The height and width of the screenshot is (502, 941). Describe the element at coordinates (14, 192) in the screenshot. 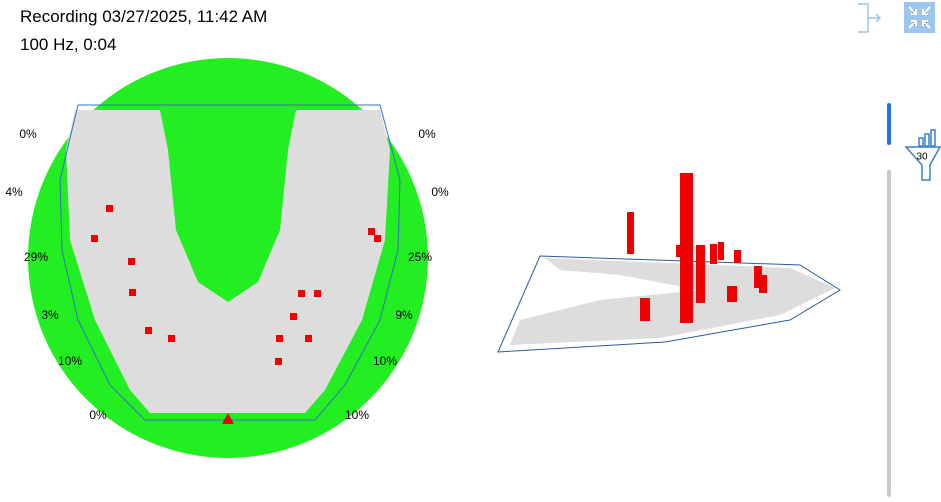

I see `left-label: 4%` at that location.